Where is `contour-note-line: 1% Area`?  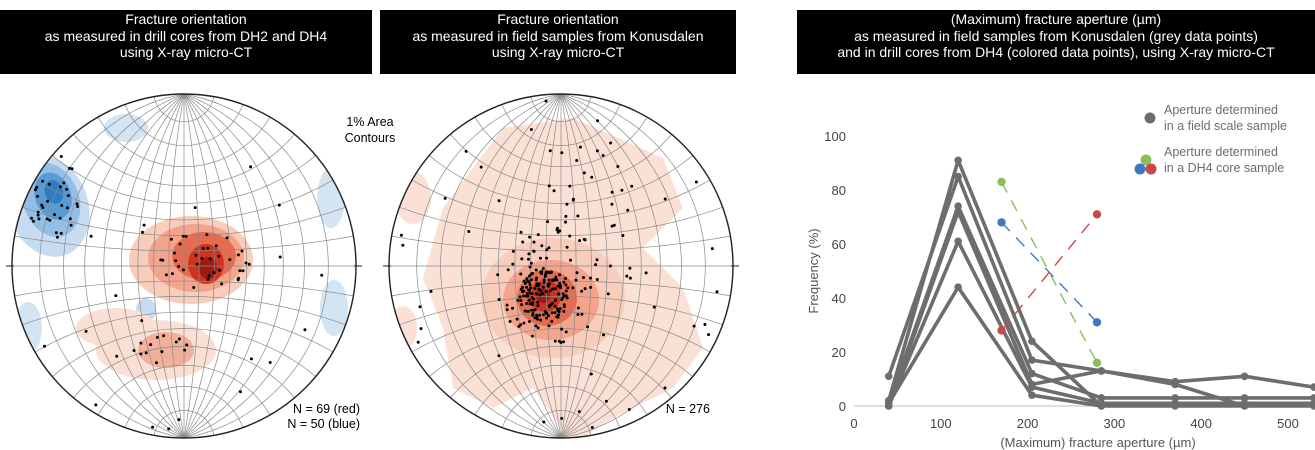 contour-note-line: 1% Area is located at coordinates (370, 122).